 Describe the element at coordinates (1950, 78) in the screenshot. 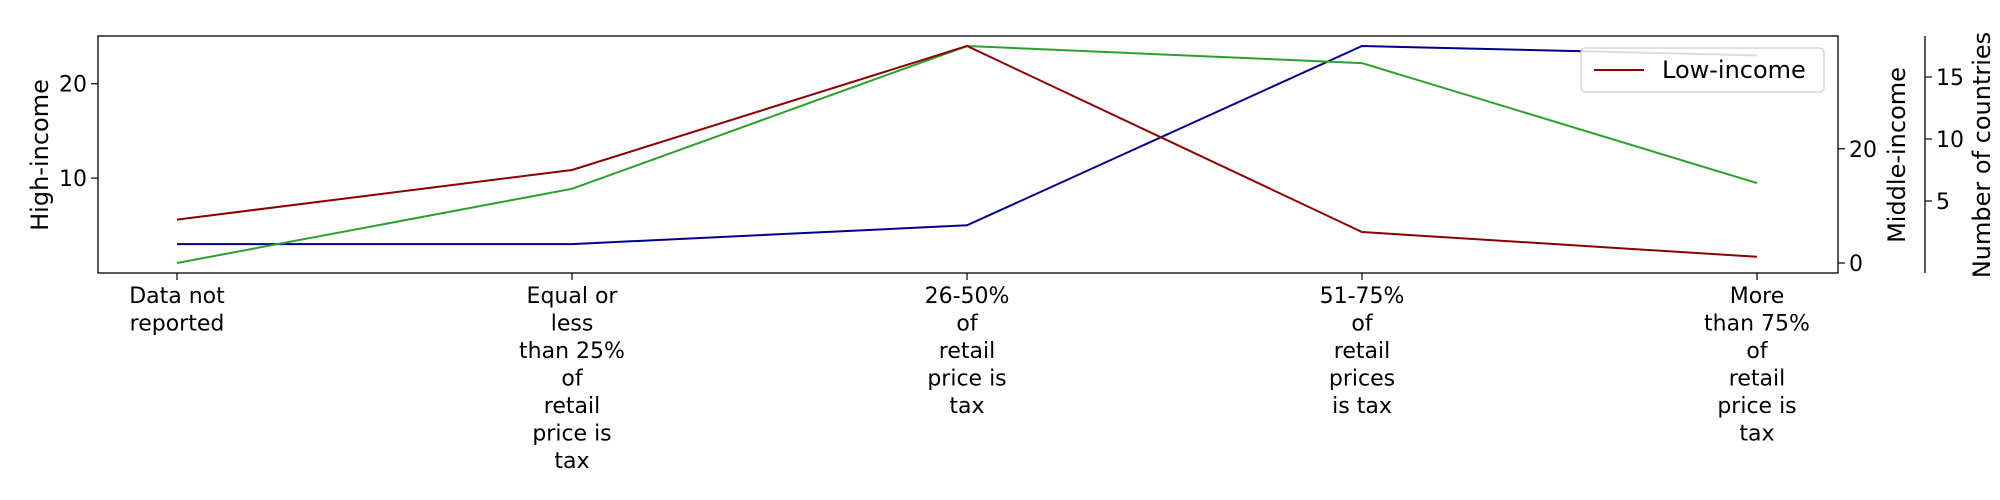

I see `outer-tick-label: 15` at that location.